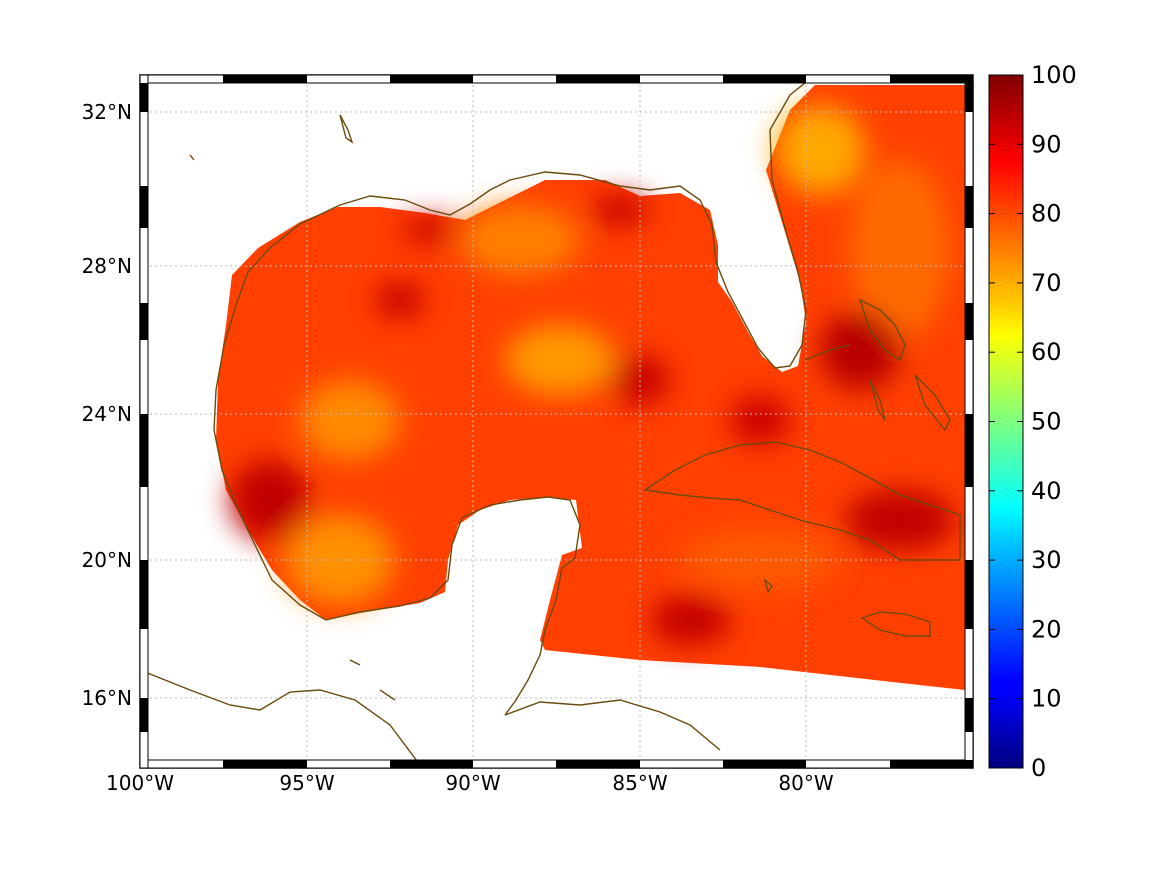 This screenshot has height=875, width=1167. I want to click on lon-tick-labels: 100°W 95°W 90°W 85°W 80°W, so click(470, 783).